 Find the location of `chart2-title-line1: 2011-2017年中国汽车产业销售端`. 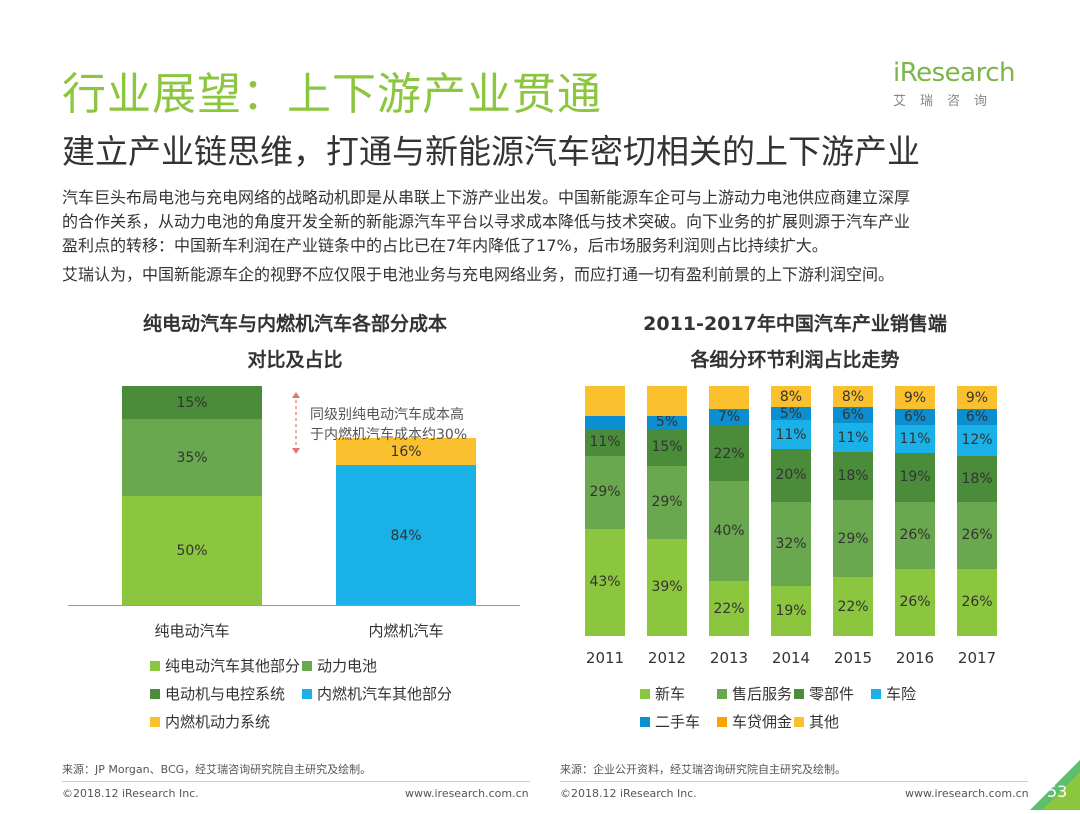

chart2-title-line1: 2011-2017年中国汽车产业销售端 is located at coordinates (795, 324).